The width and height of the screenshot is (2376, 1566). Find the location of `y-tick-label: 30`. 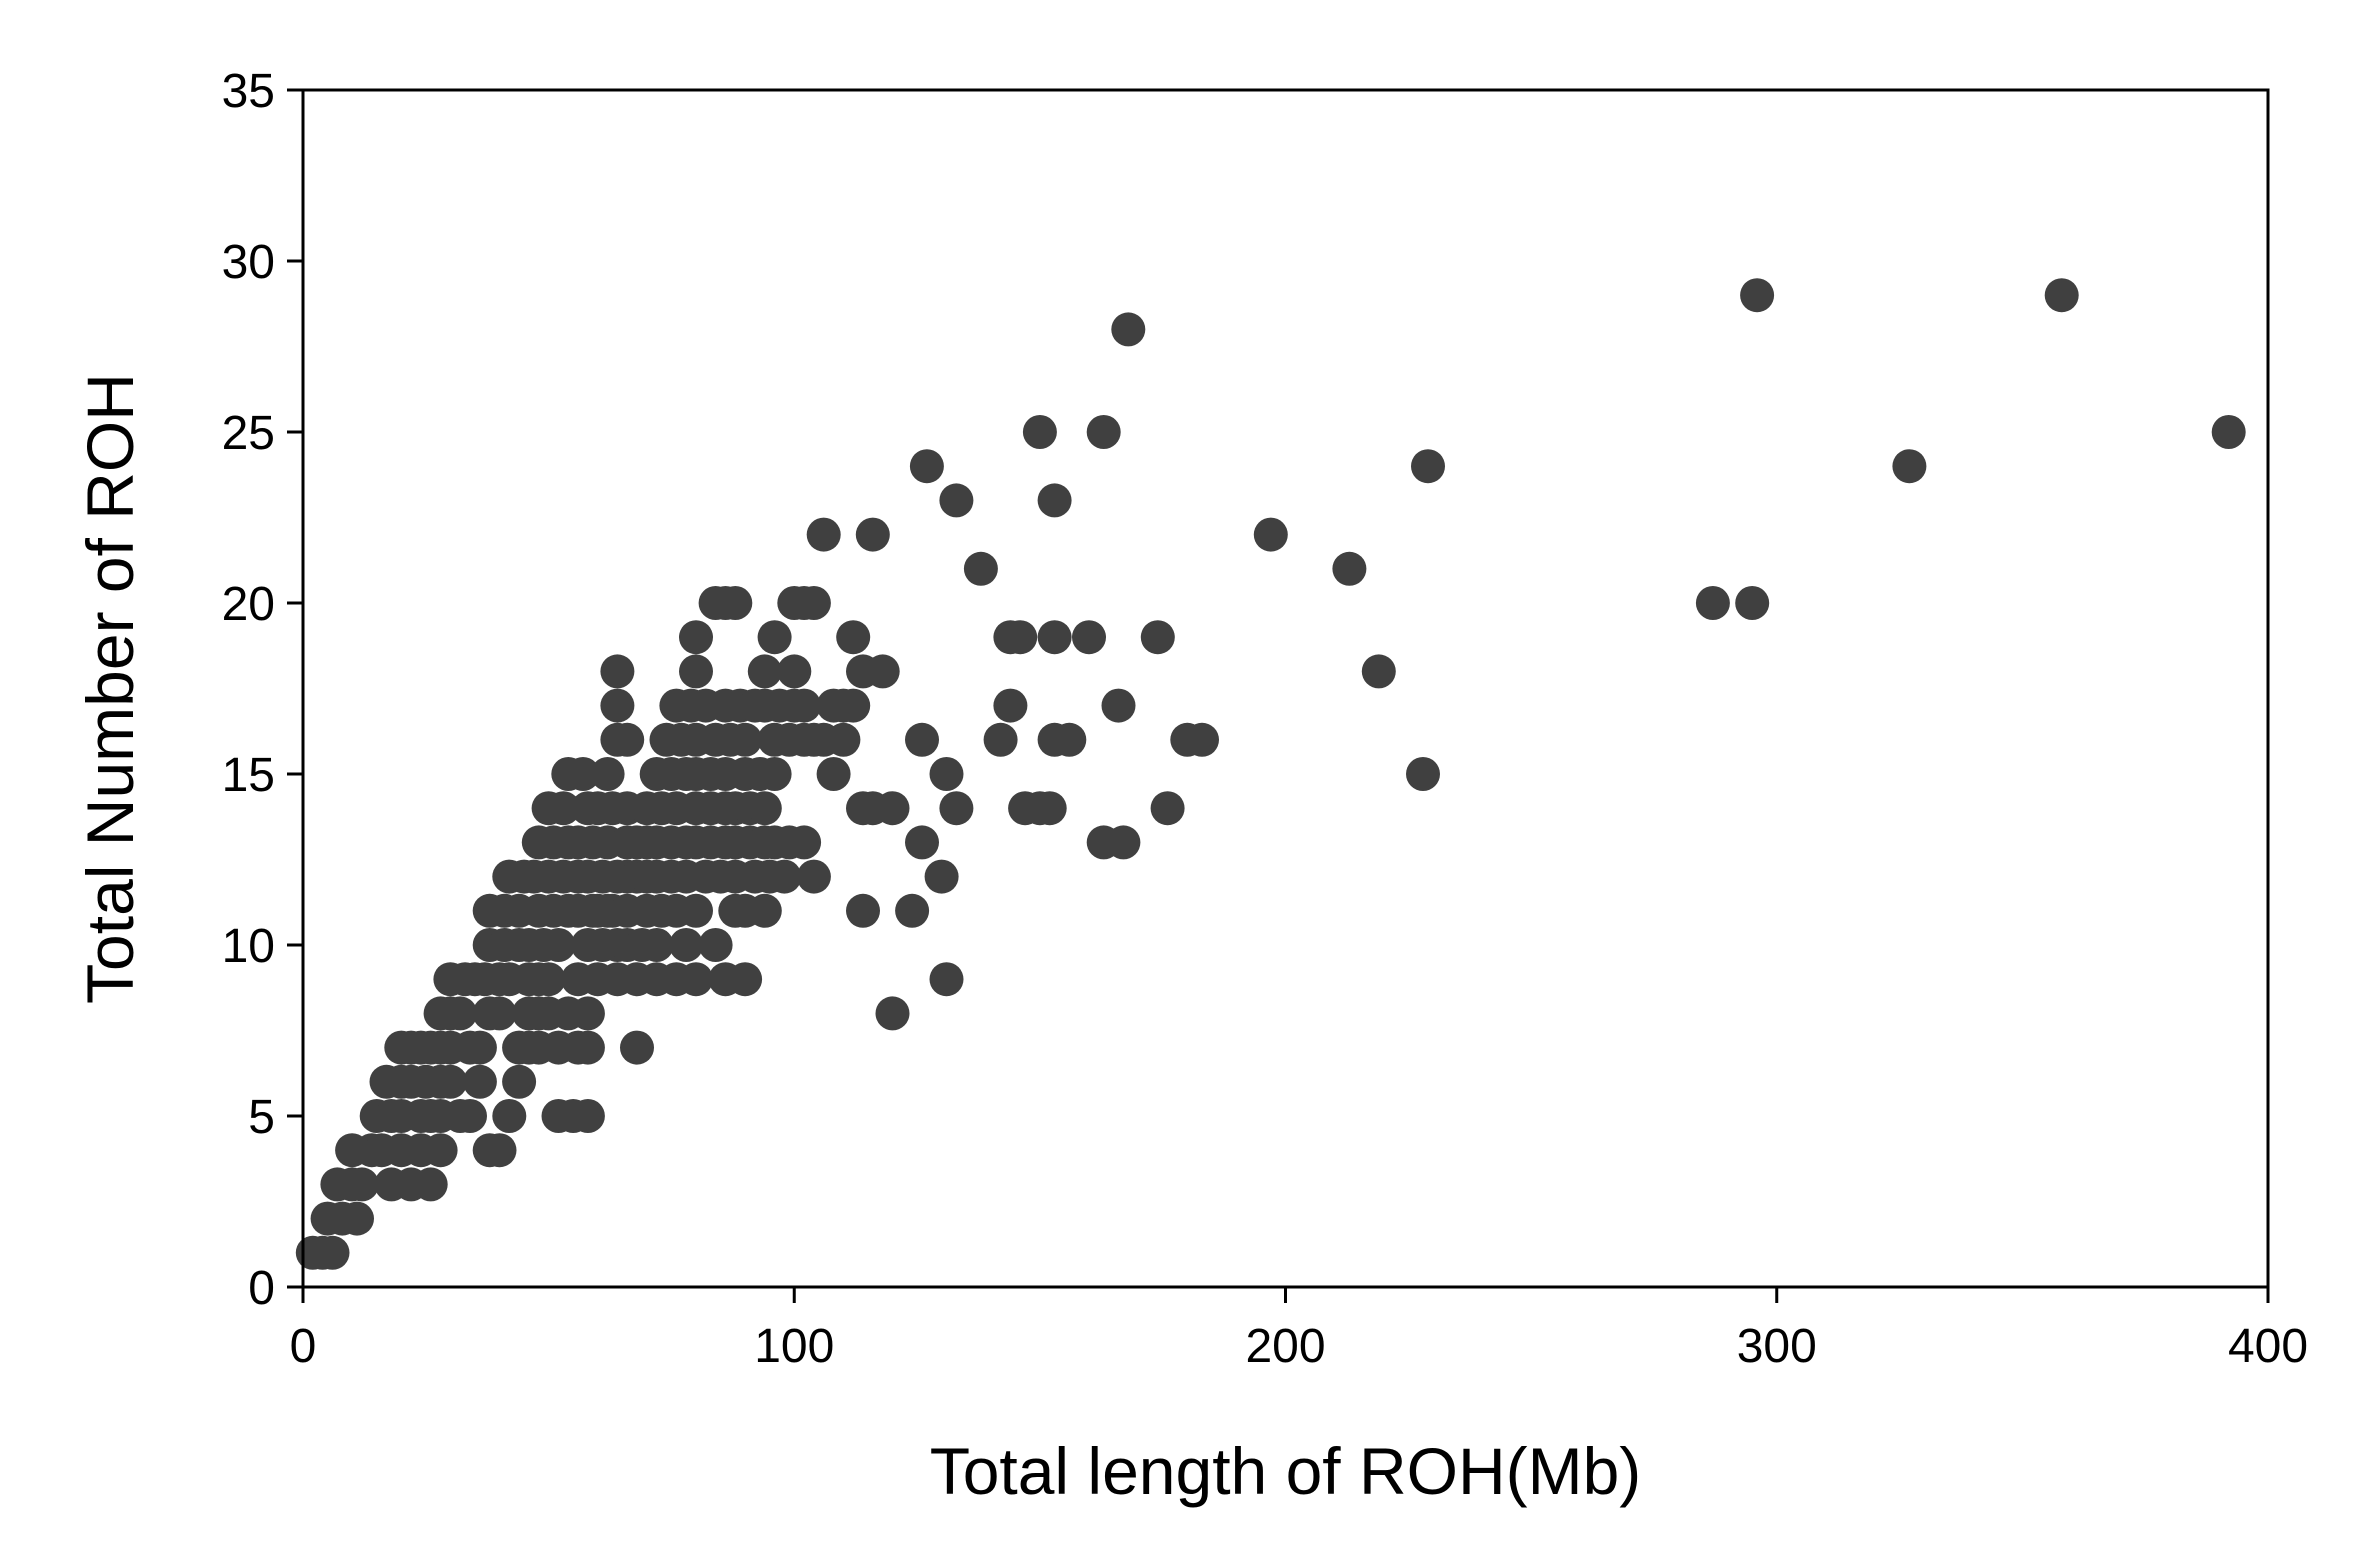

y-tick-label: 30 is located at coordinates (248, 262).